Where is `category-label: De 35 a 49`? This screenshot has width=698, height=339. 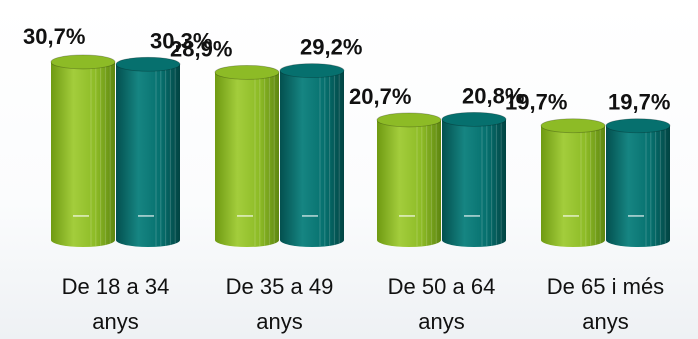 category-label: De 35 a 49 is located at coordinates (280, 286).